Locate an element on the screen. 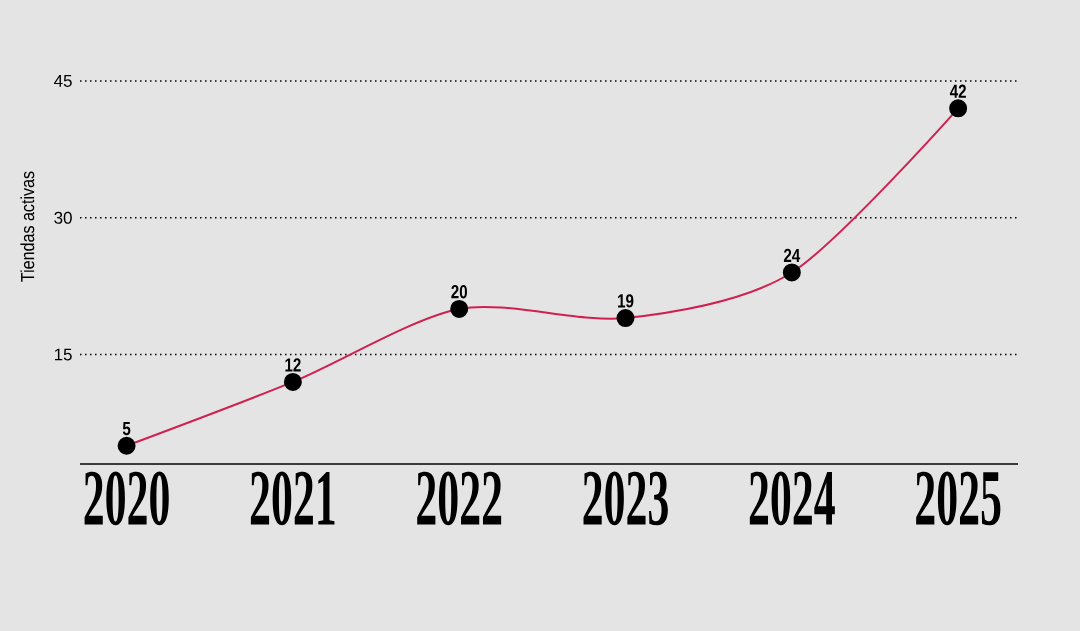  data-label: 20 is located at coordinates (459, 292).